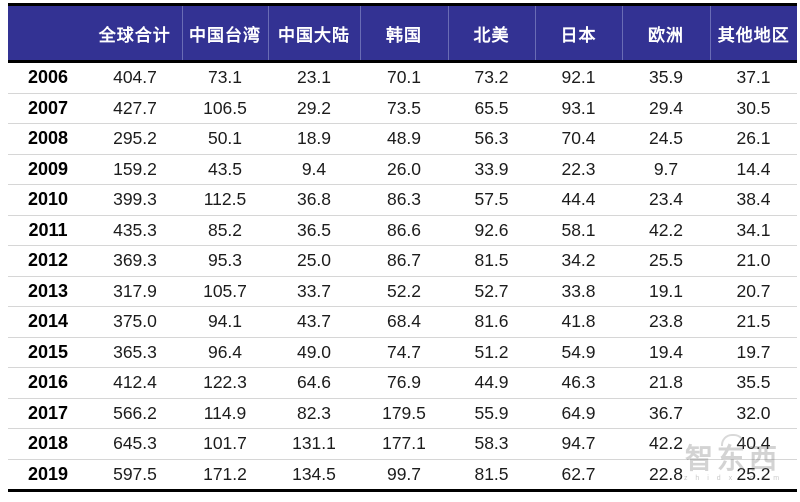 The height and width of the screenshot is (502, 800). I want to click on value-cell: 94.7, so click(578, 444).